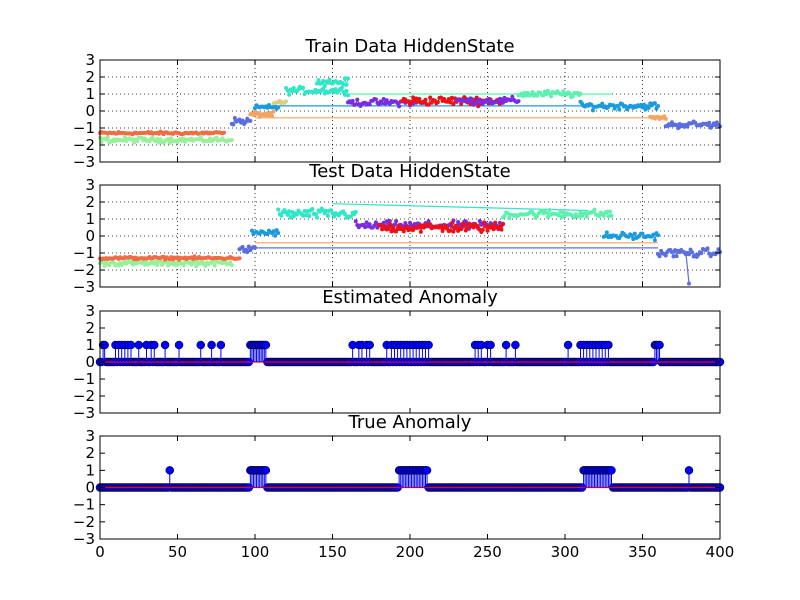  What do you see at coordinates (100, 552) in the screenshot?
I see `x-tick-label: 0` at bounding box center [100, 552].